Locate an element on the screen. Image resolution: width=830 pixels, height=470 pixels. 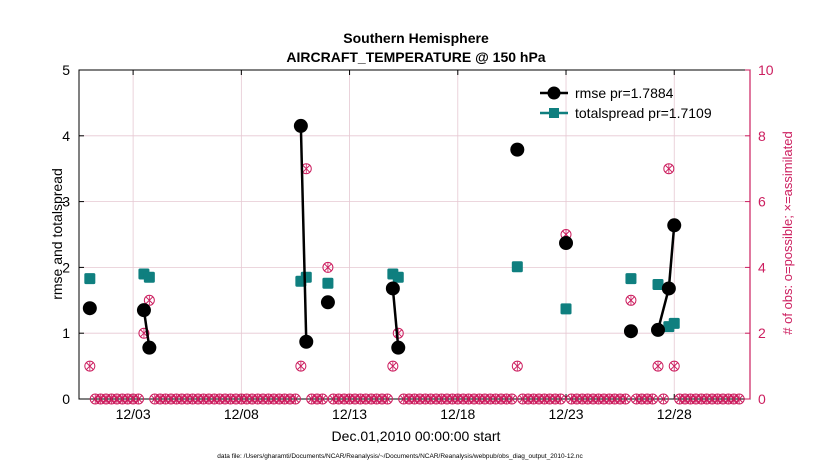
x-tick-label: 12/18 is located at coordinates (457, 414).